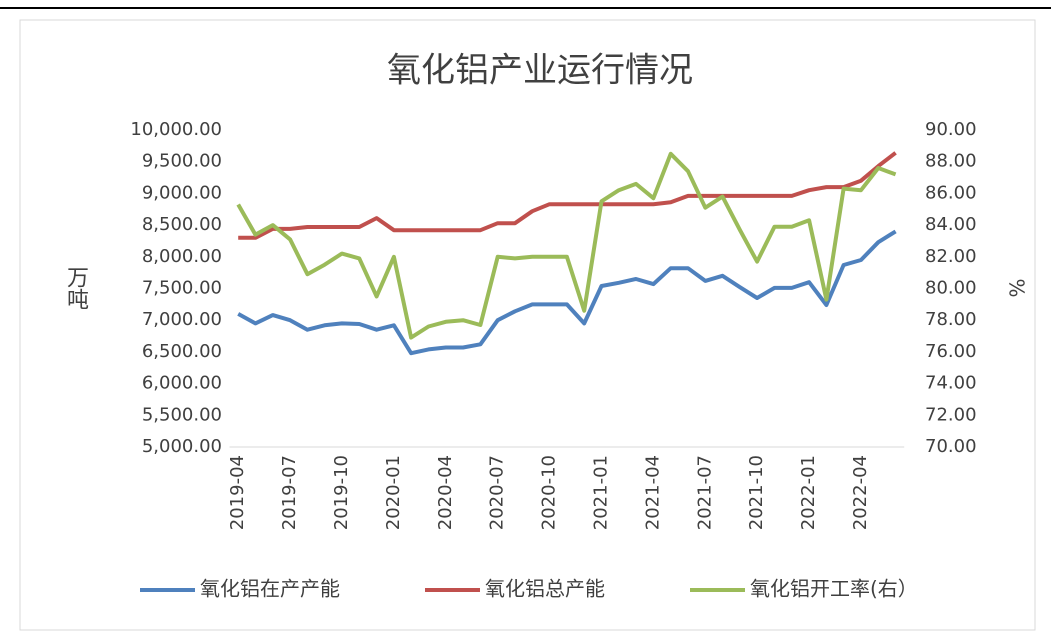  I want to click on y2-tick-label: 82.00, so click(951, 256).